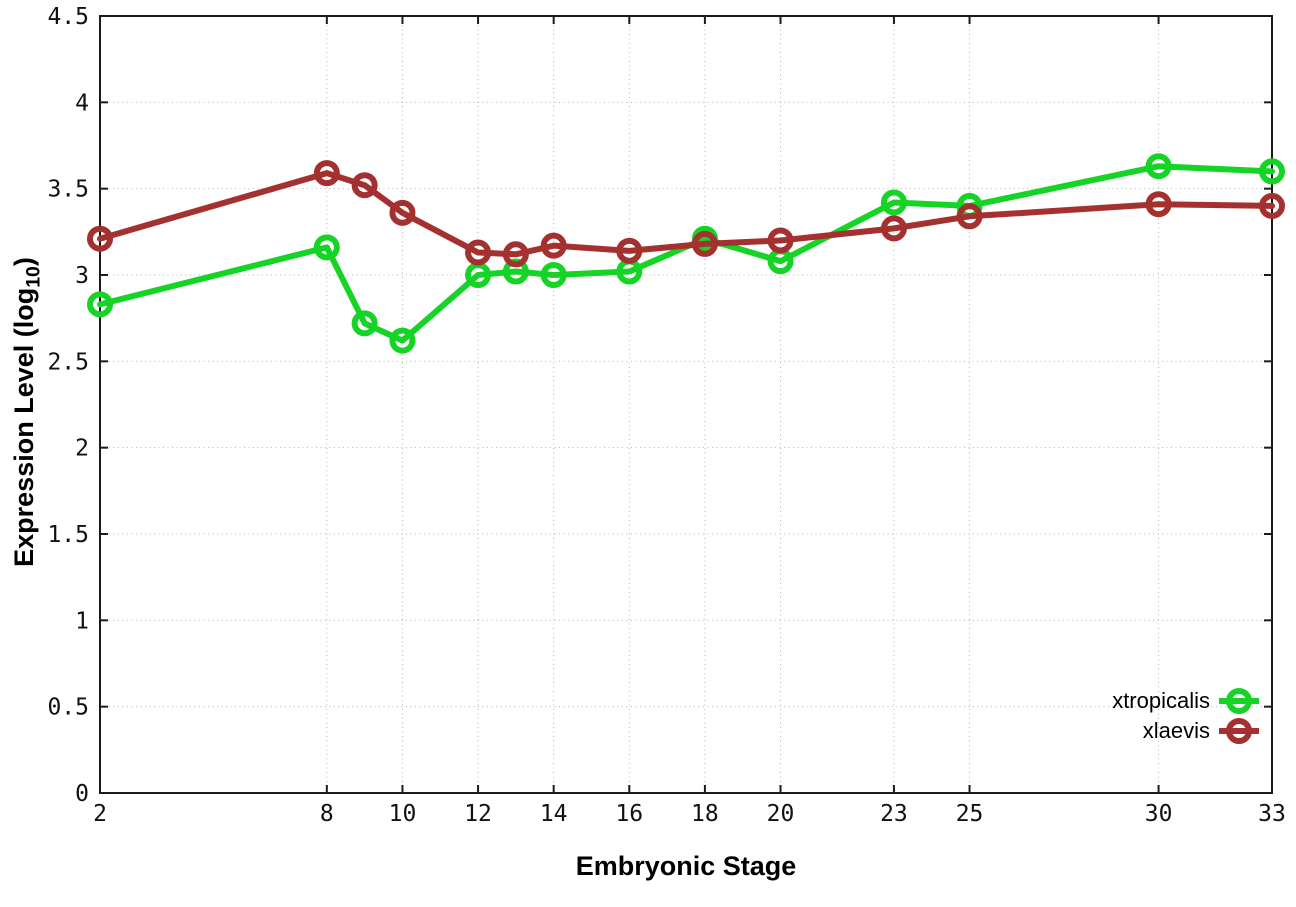 This screenshot has width=1296, height=907. Describe the element at coordinates (100, 814) in the screenshot. I see `x-tick-label: 2` at that location.